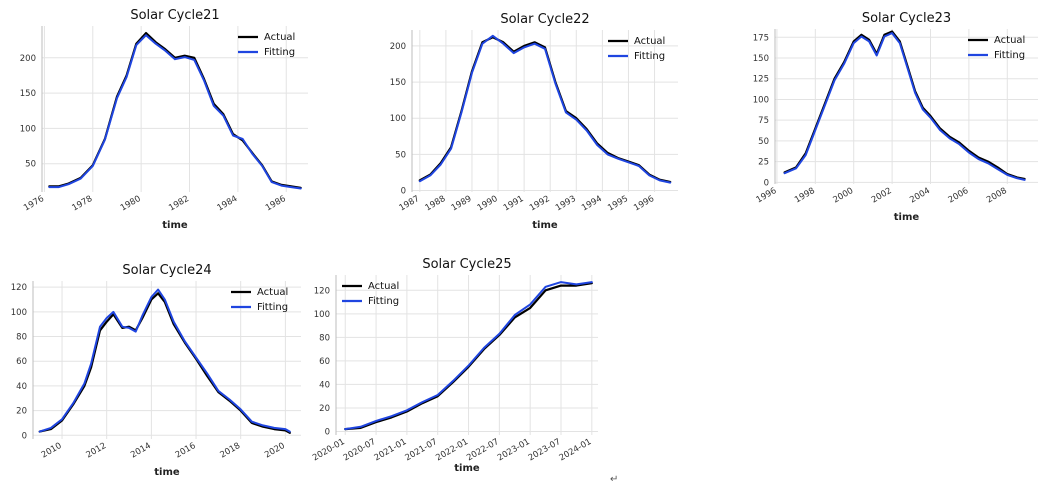 The image size is (1062, 489). Describe the element at coordinates (540, 203) in the screenshot. I see `x-tick-label: 1992` at that location.